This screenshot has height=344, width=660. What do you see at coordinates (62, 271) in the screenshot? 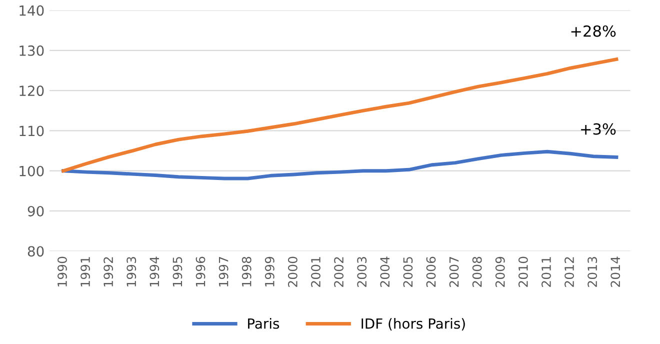
I see `x-tick-label: 1990` at bounding box center [62, 271].